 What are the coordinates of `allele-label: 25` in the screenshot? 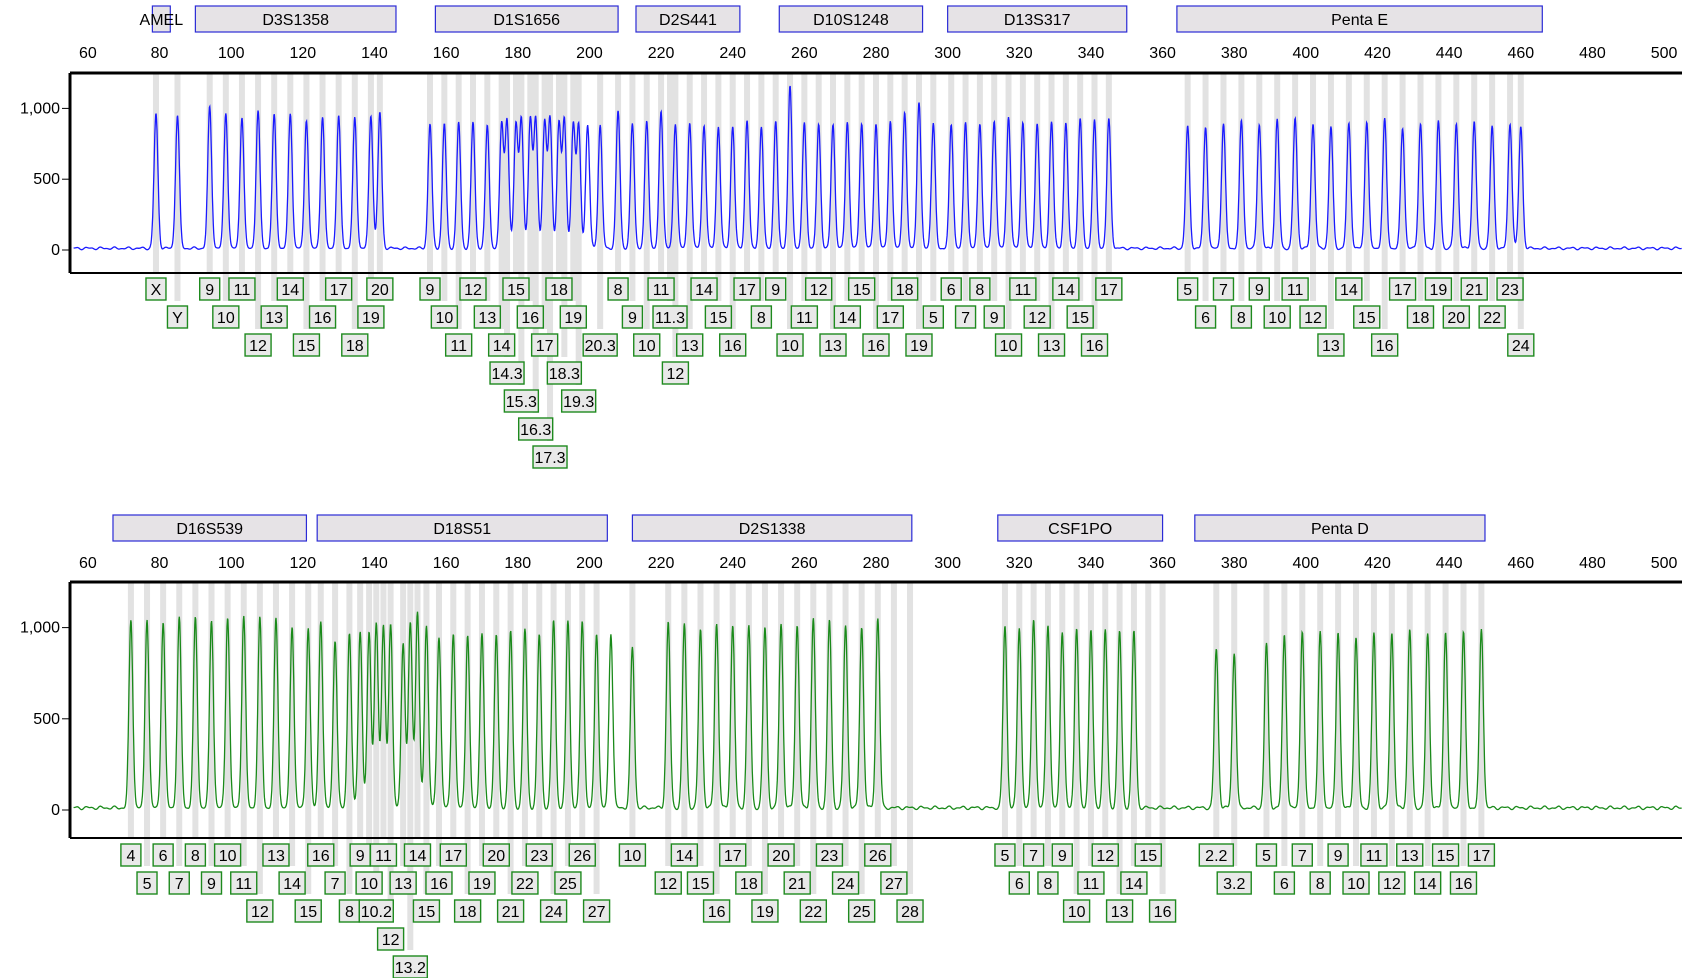 It's located at (862, 912).